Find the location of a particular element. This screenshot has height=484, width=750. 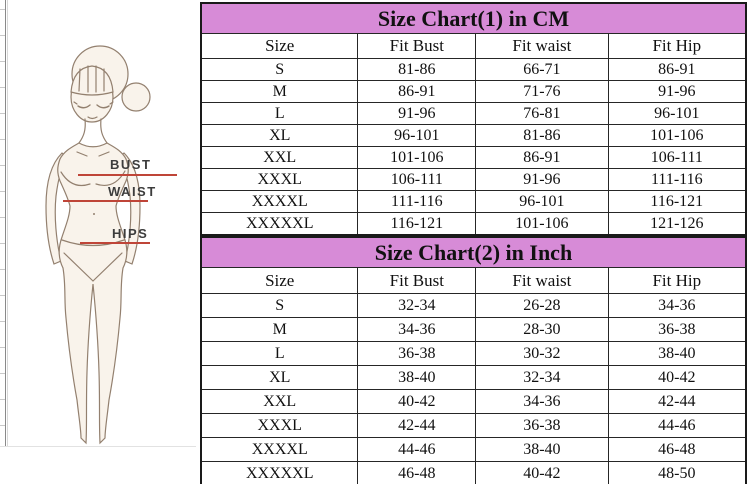

fit-bust-cell: 91-96 is located at coordinates (417, 113).